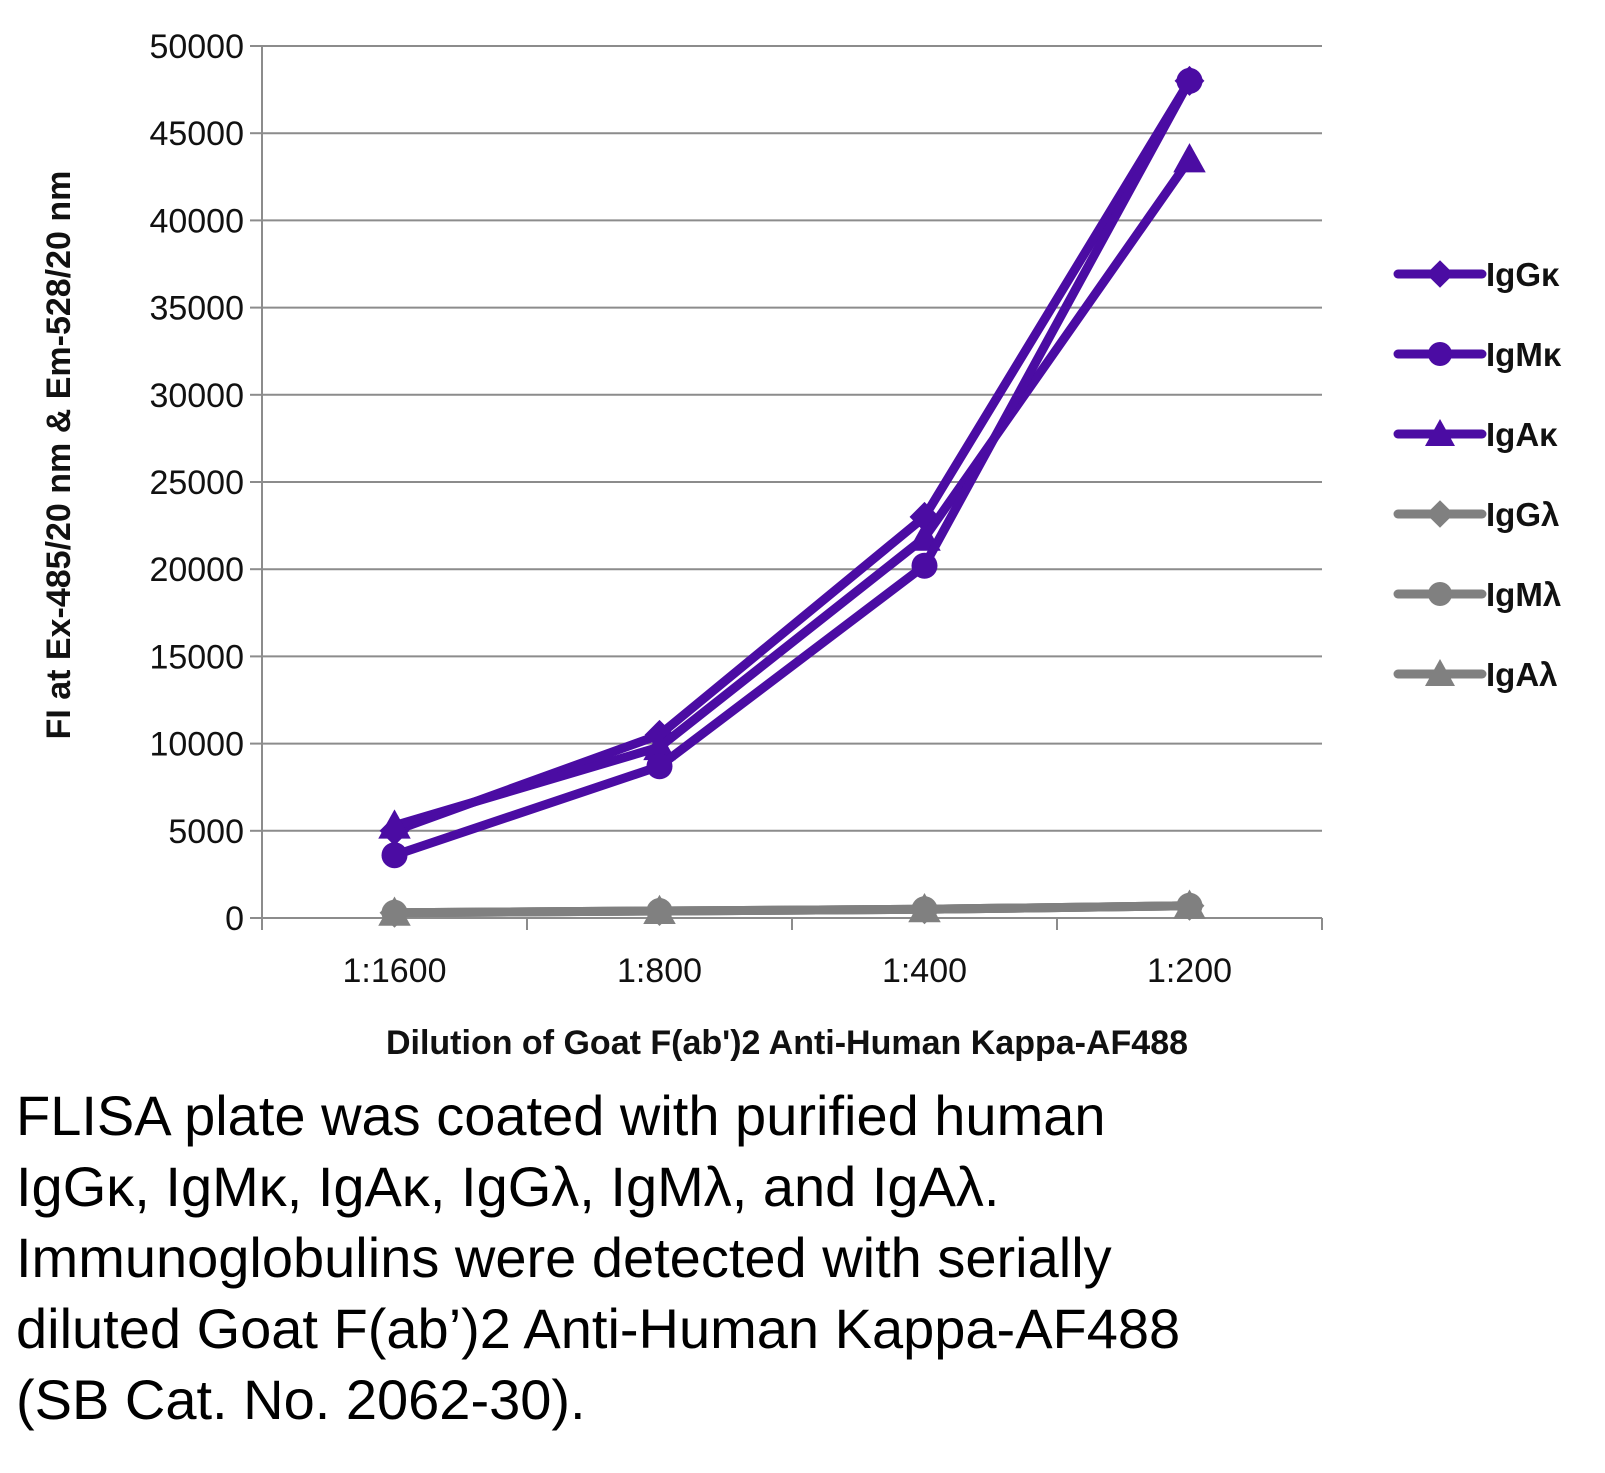 The image size is (1605, 1473). What do you see at coordinates (196, 745) in the screenshot?
I see `y-tick-label: 10000` at bounding box center [196, 745].